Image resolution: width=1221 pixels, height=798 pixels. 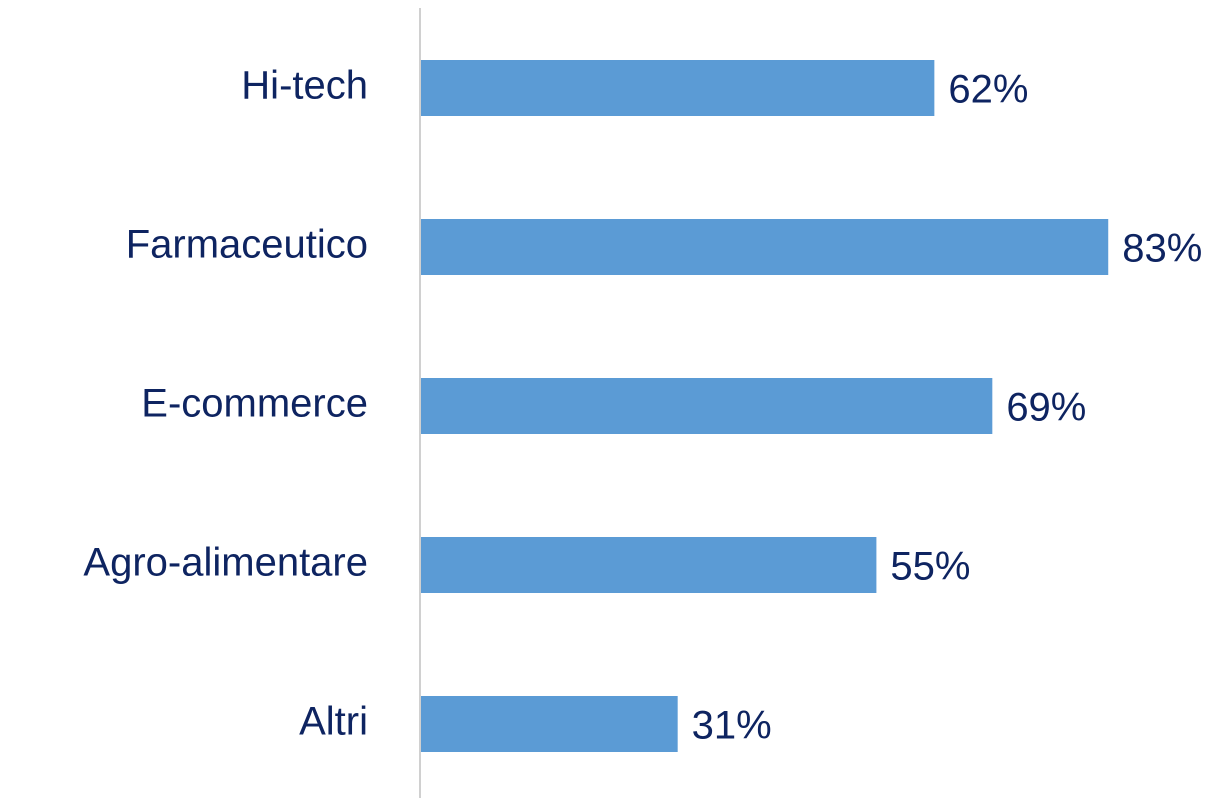 What do you see at coordinates (988, 90) in the screenshot?
I see `value-label: 62%` at bounding box center [988, 90].